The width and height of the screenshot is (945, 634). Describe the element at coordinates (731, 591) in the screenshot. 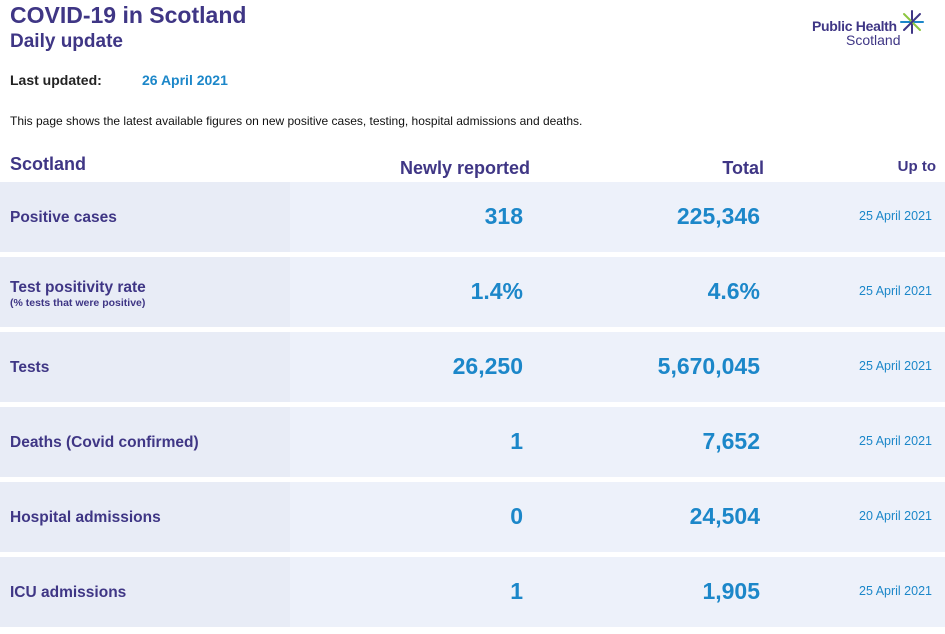

I see `total-value: 1,905` at that location.